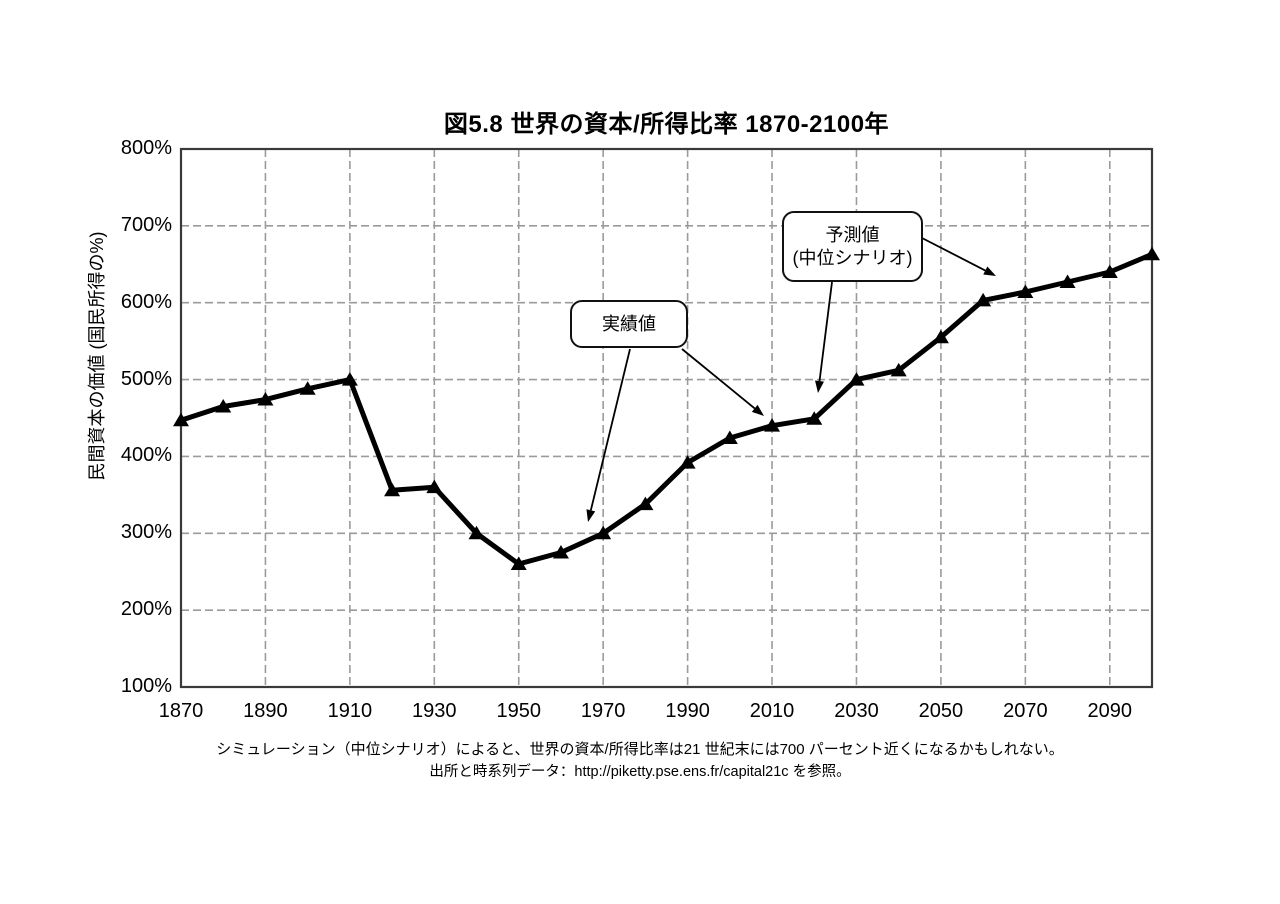  I want to click on x-tick-label: 1990, so click(687, 711).